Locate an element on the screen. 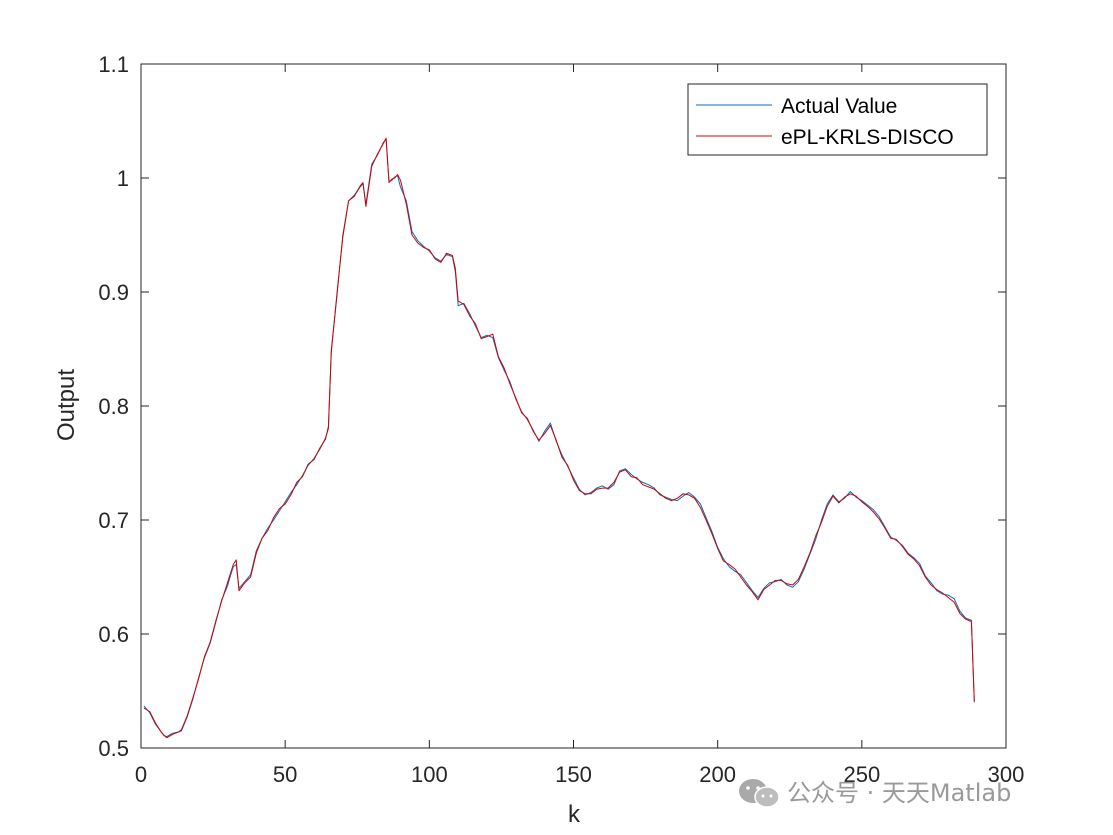 The height and width of the screenshot is (835, 1113). watermark: 公众号 · 天天Matlab is located at coordinates (875, 793).